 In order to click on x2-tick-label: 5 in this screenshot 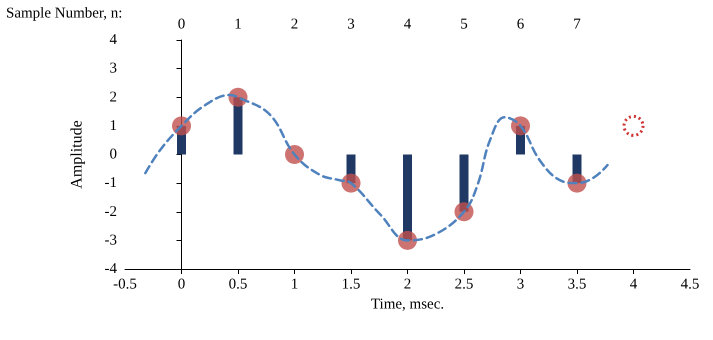, I will do `click(464, 24)`.